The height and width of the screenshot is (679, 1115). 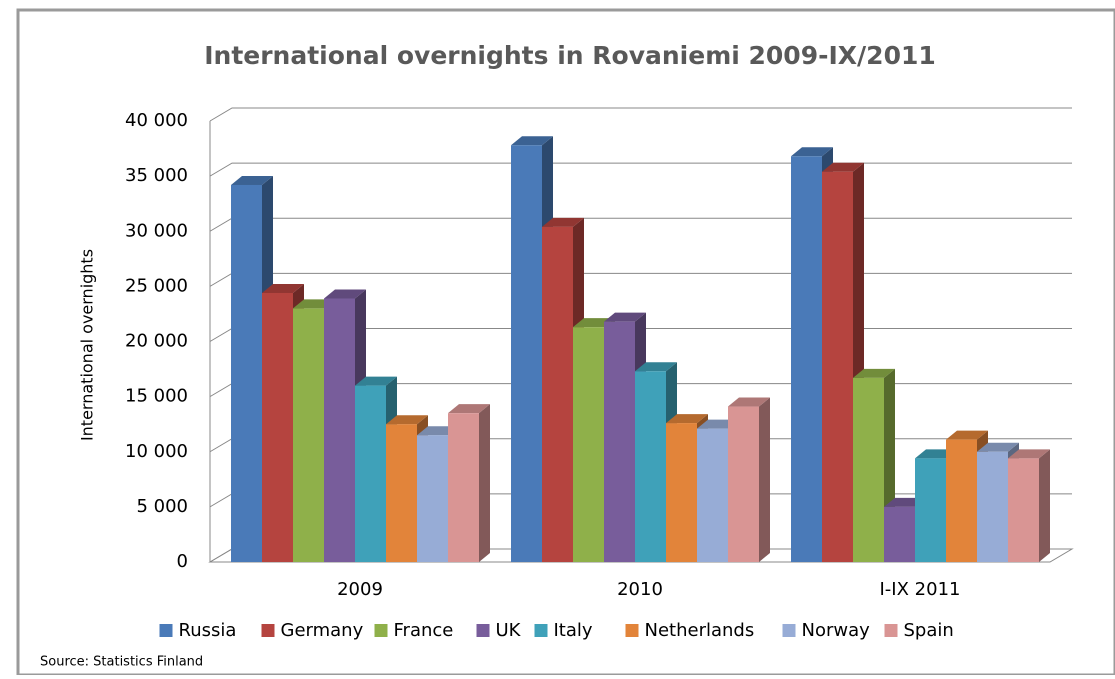 What do you see at coordinates (156, 396) in the screenshot?
I see `y-tick-label: 15 000` at bounding box center [156, 396].